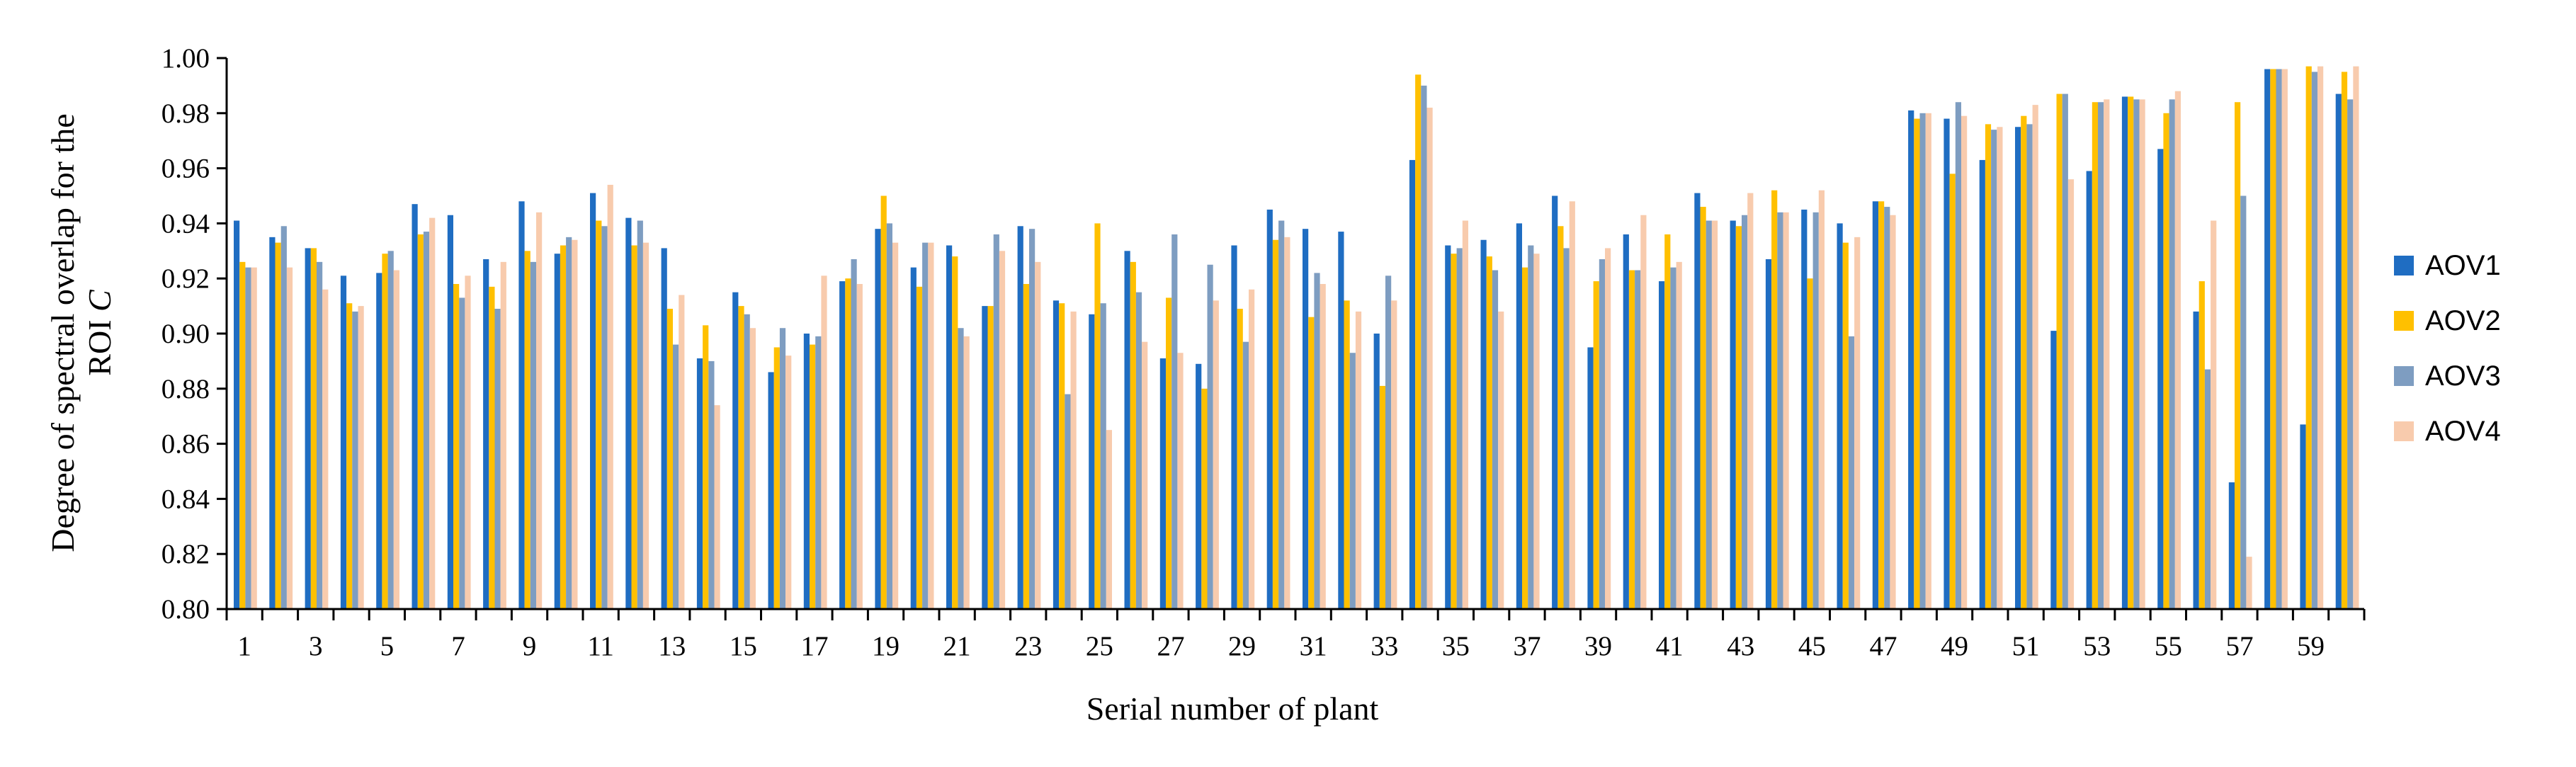 This screenshot has height=767, width=2576. What do you see at coordinates (2404, 265) in the screenshot?
I see `legend-swatch-aov1` at bounding box center [2404, 265].